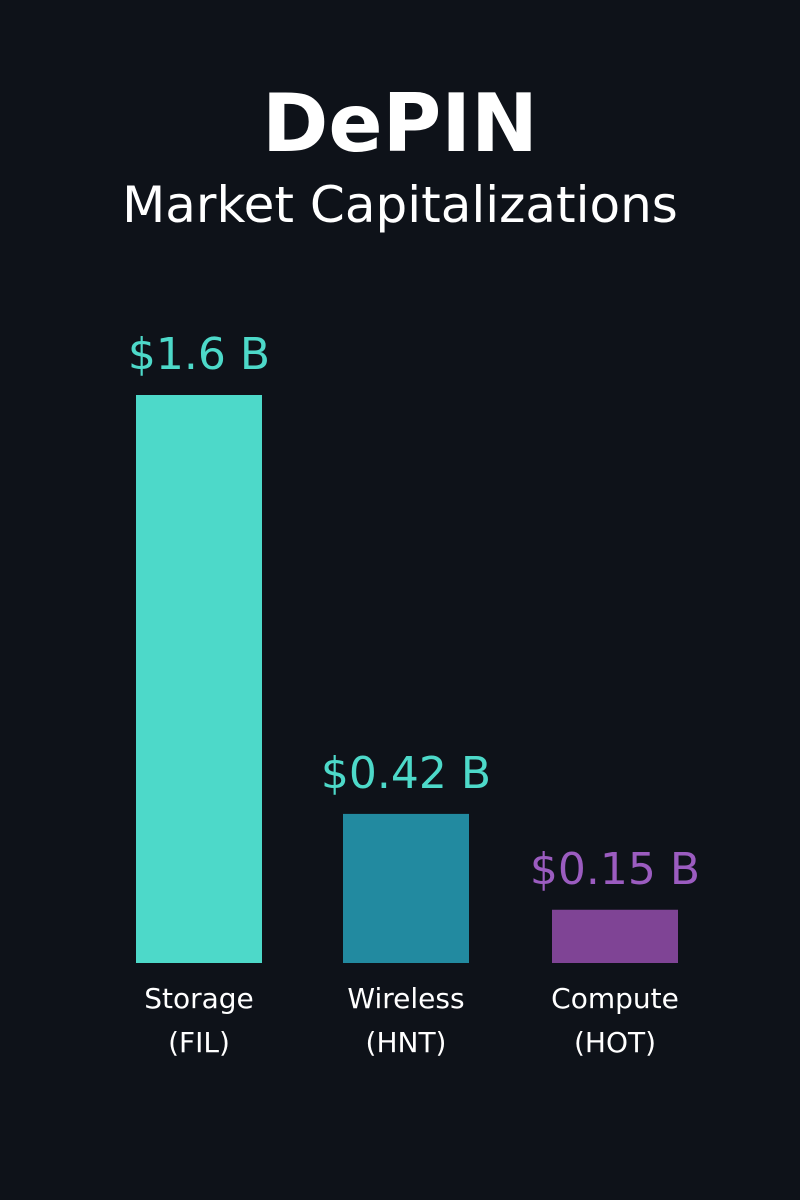 The height and width of the screenshot is (1200, 800). I want to click on category-label-storage: Storage, so click(199, 998).